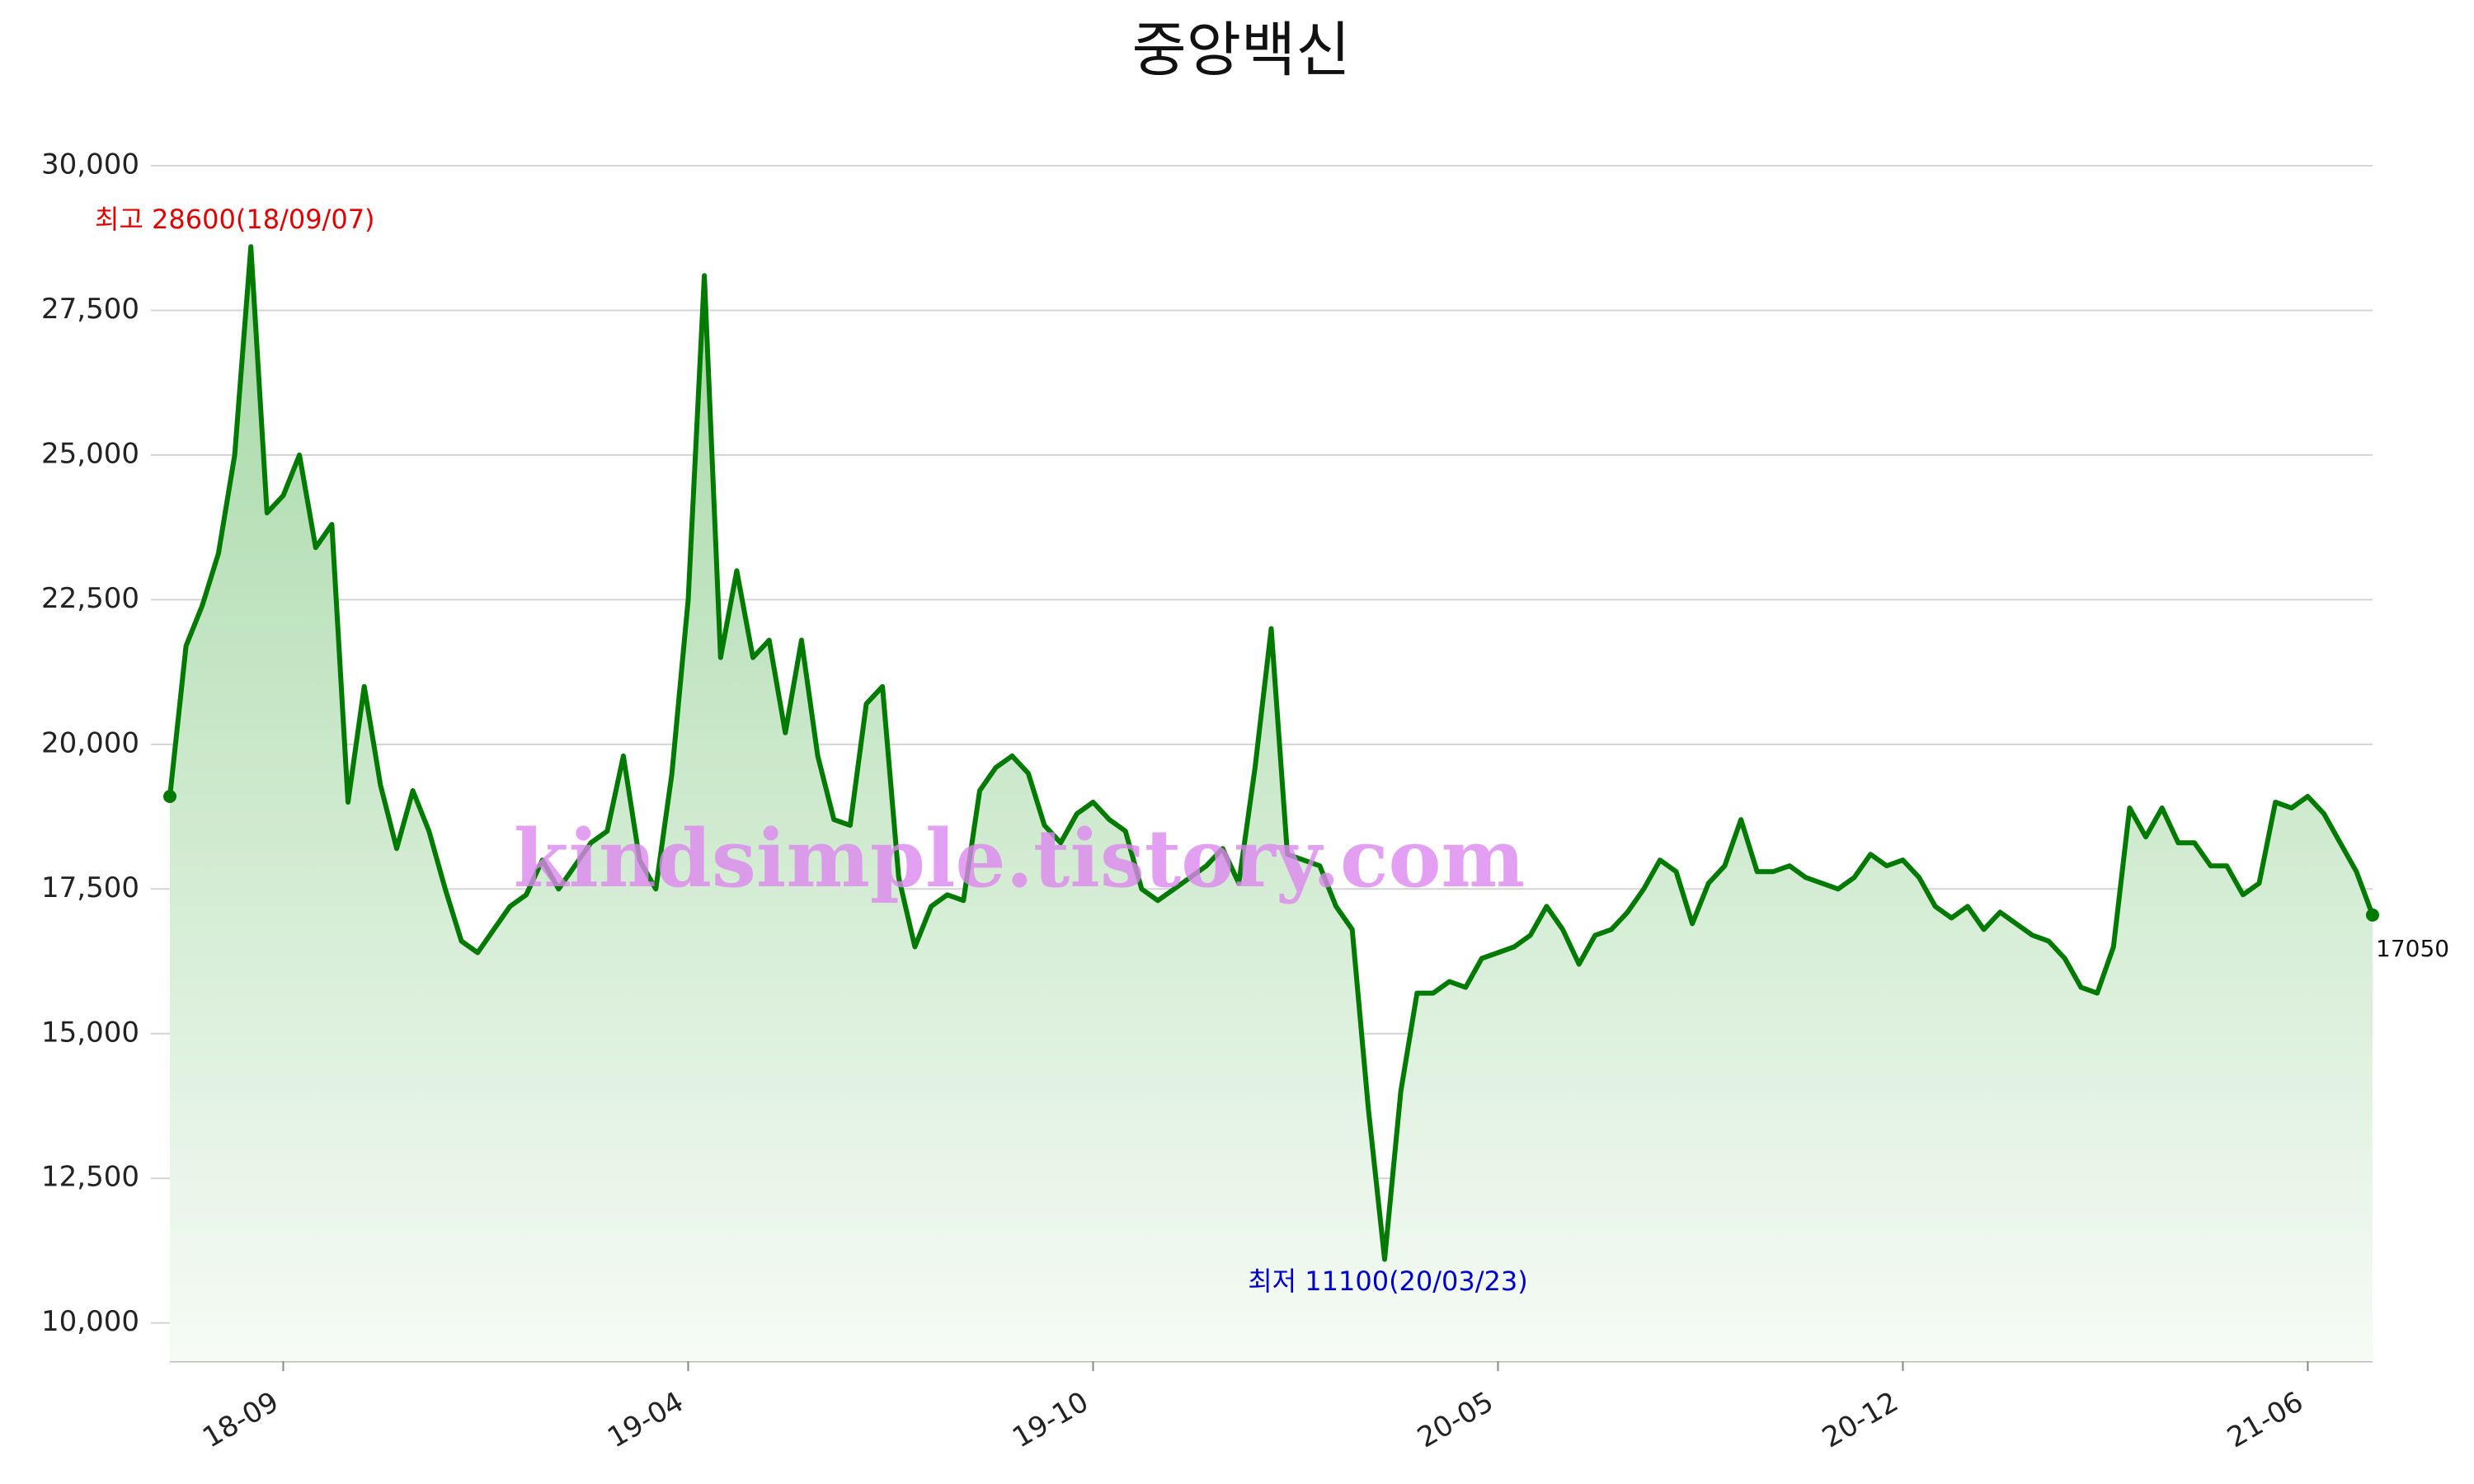 The image size is (2474, 1484). Describe the element at coordinates (90, 742) in the screenshot. I see `y-tick-label: 20,000` at that location.